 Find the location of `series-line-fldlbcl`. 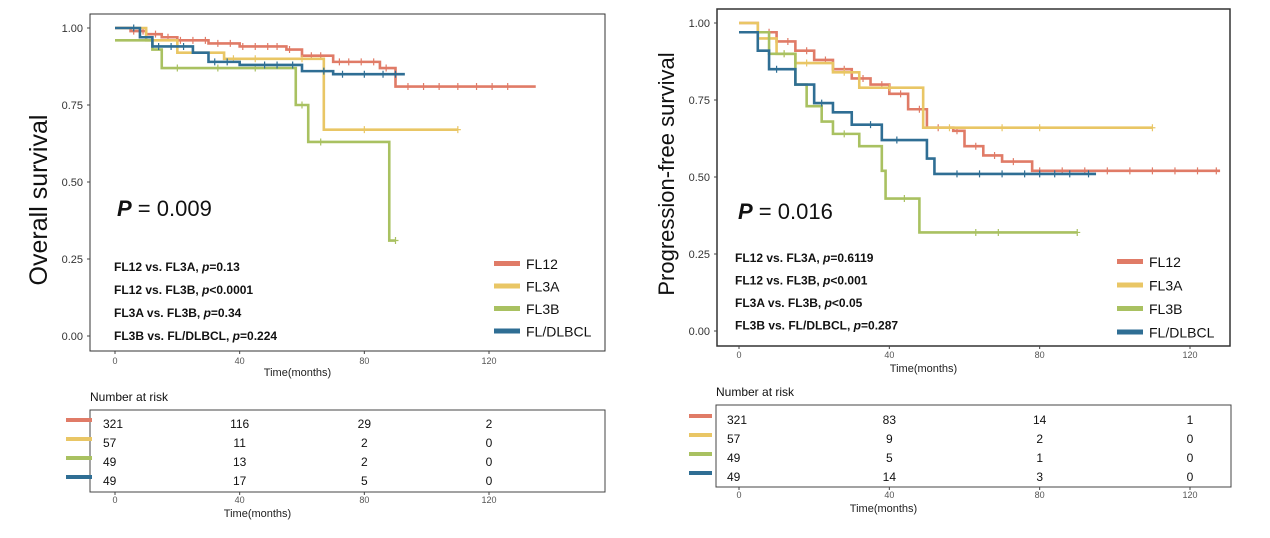

series-line-fldlbcl is located at coordinates (918, 103).